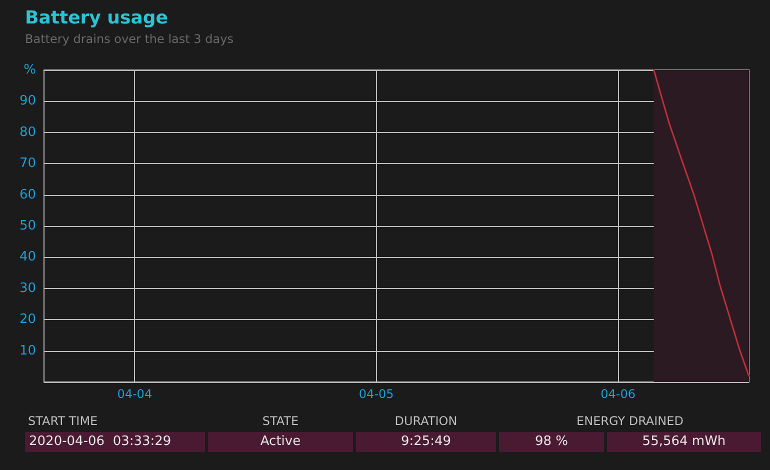  Describe the element at coordinates (426, 421) in the screenshot. I see `text: DURATION` at that location.